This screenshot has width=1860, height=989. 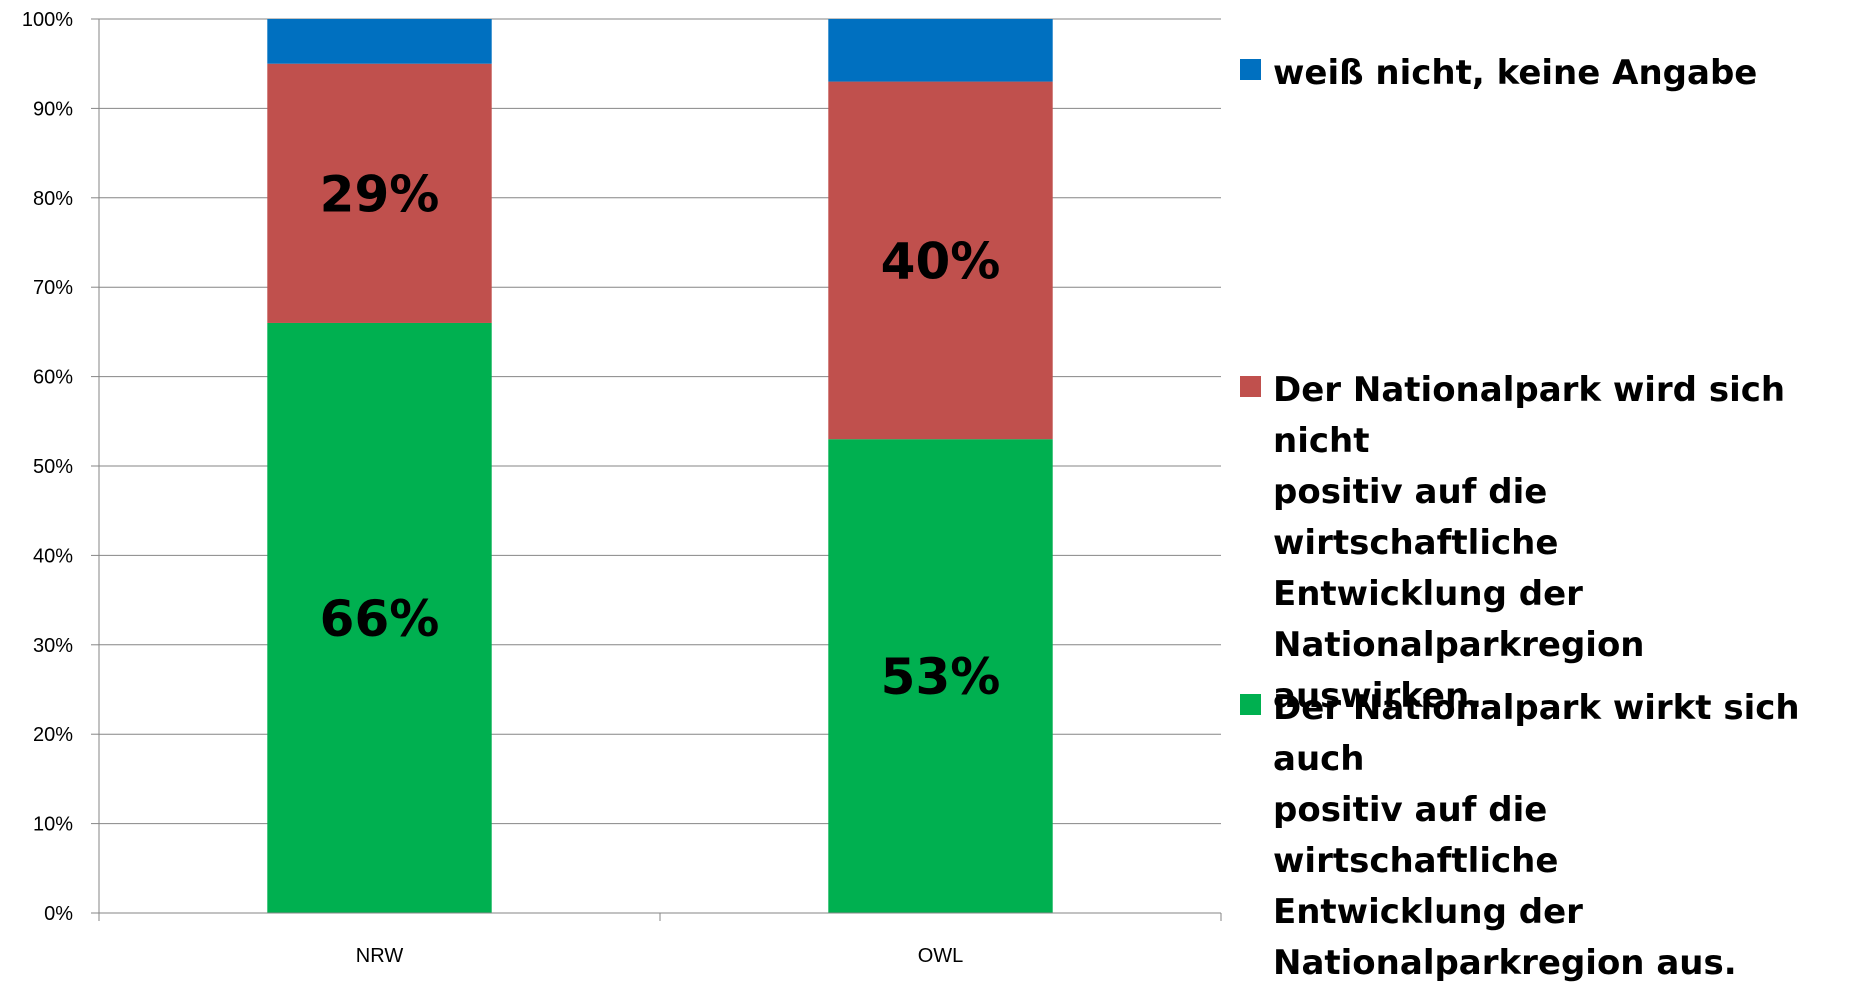 I want to click on data-label: 40%, so click(x=941, y=261).